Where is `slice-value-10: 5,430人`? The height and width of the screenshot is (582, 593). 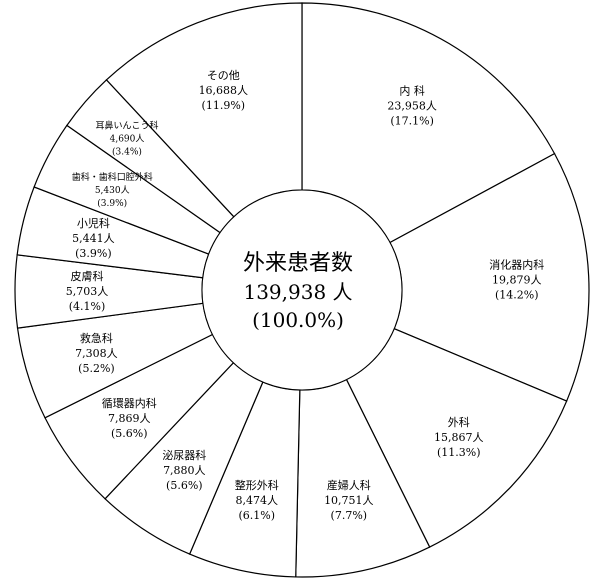
slice-value-10: 5,430人 is located at coordinates (112, 190).